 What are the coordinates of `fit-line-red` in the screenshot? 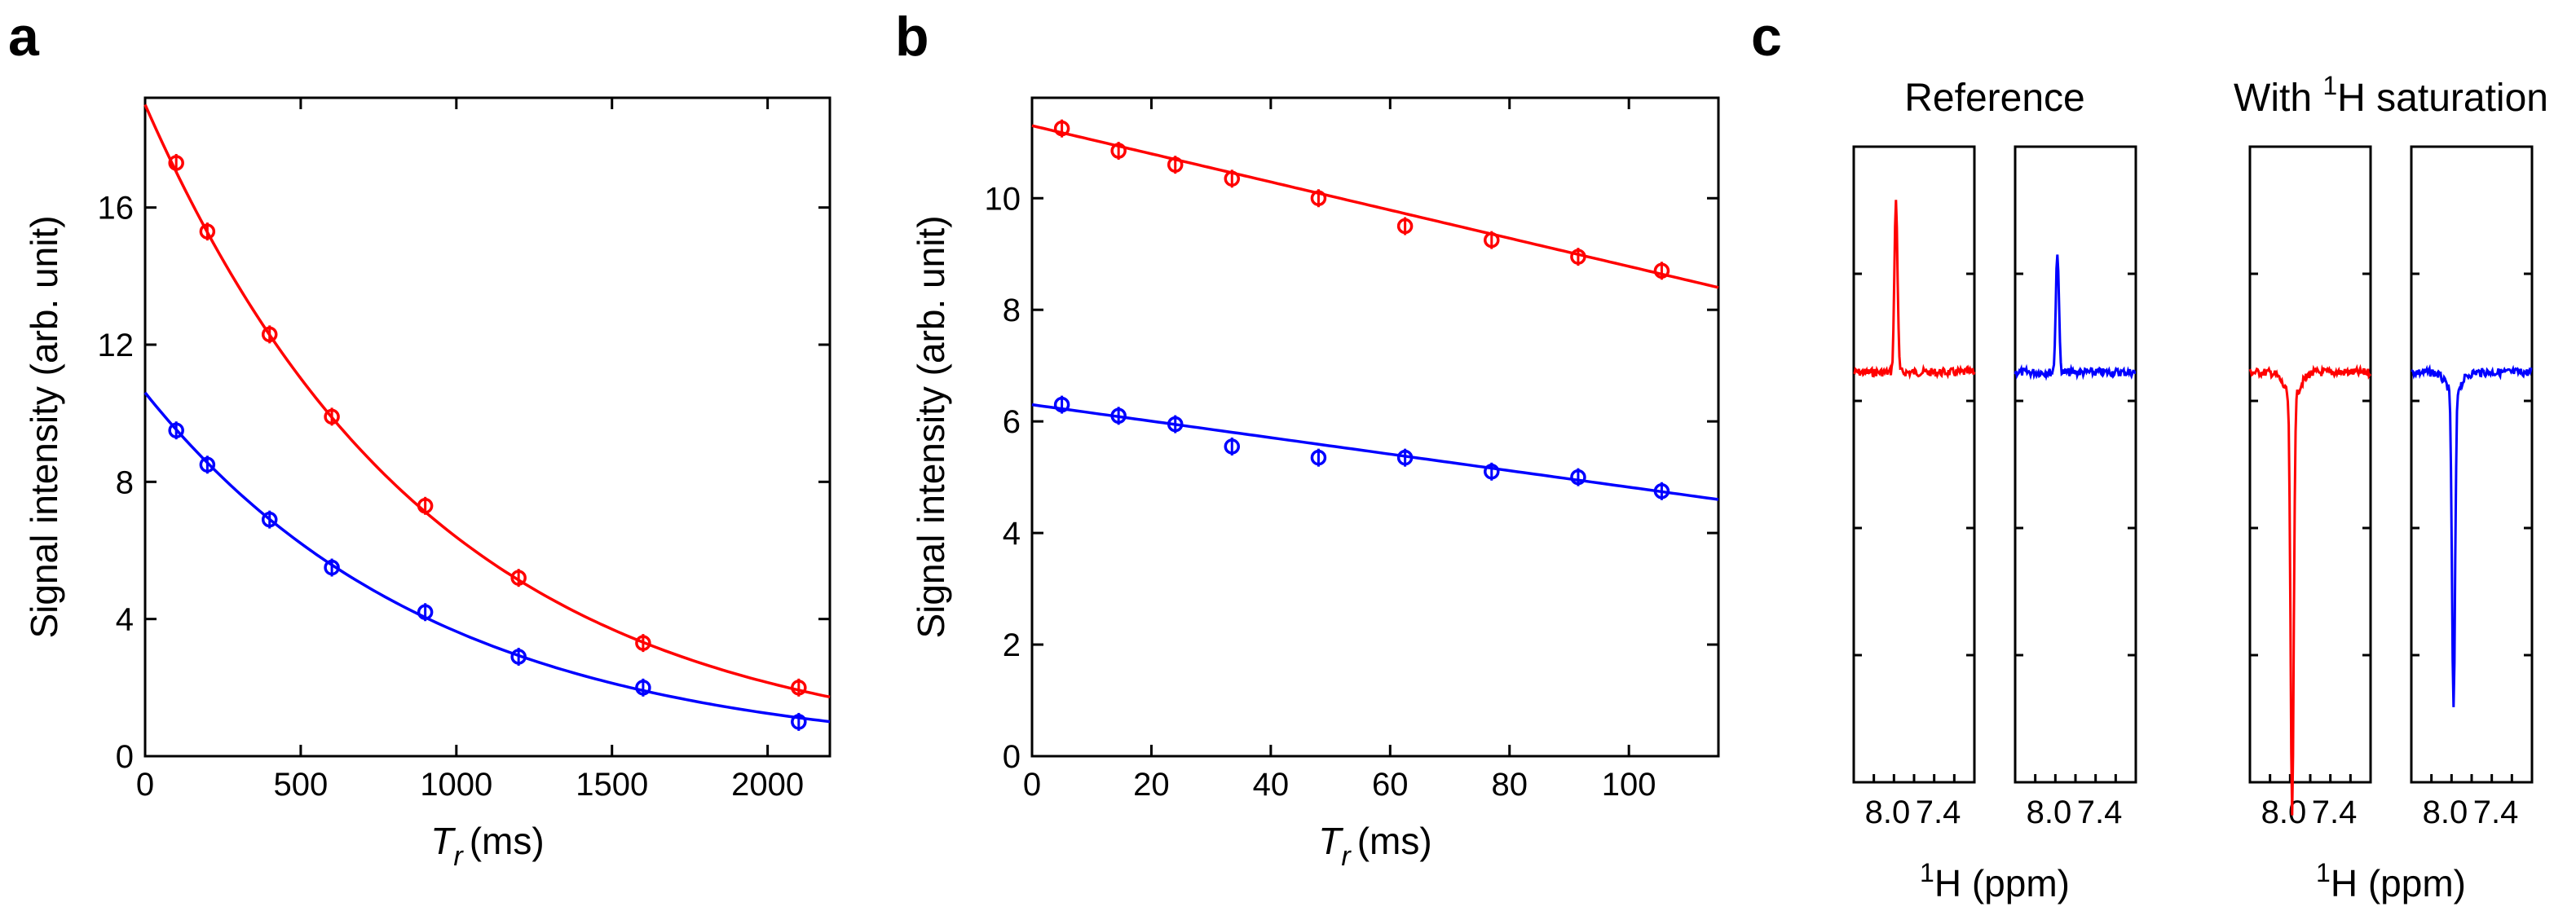 It's located at (1375, 206).